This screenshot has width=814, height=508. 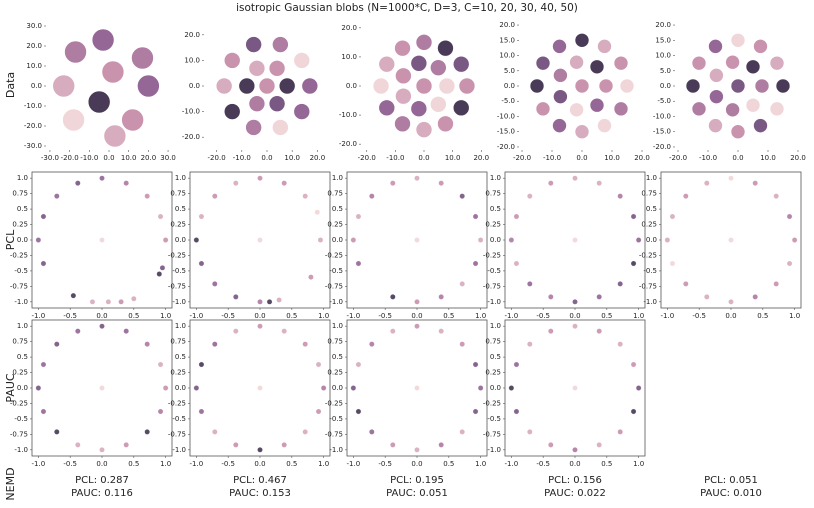 What do you see at coordinates (348, 115) in the screenshot?
I see `y-tick-label: -10.0` at bounding box center [348, 115].